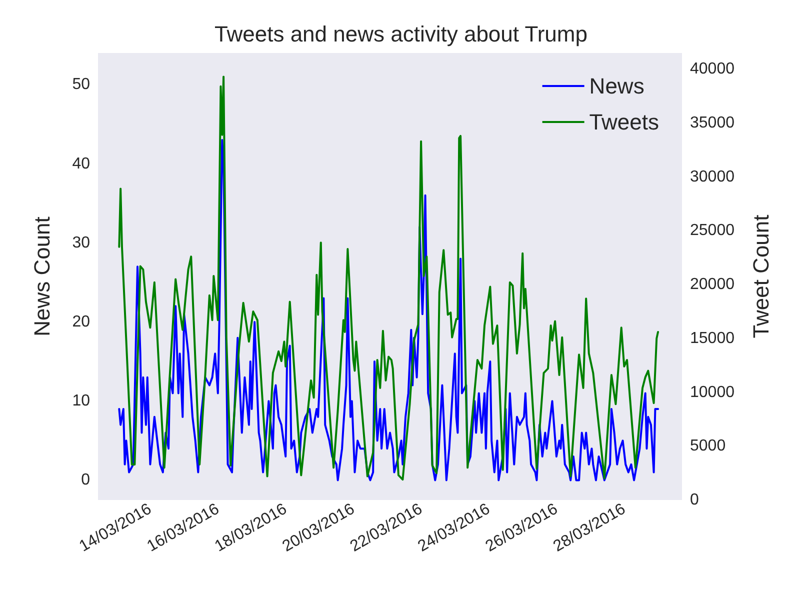  Describe the element at coordinates (85, 480) in the screenshot. I see `y-tick-label: 0` at that location.